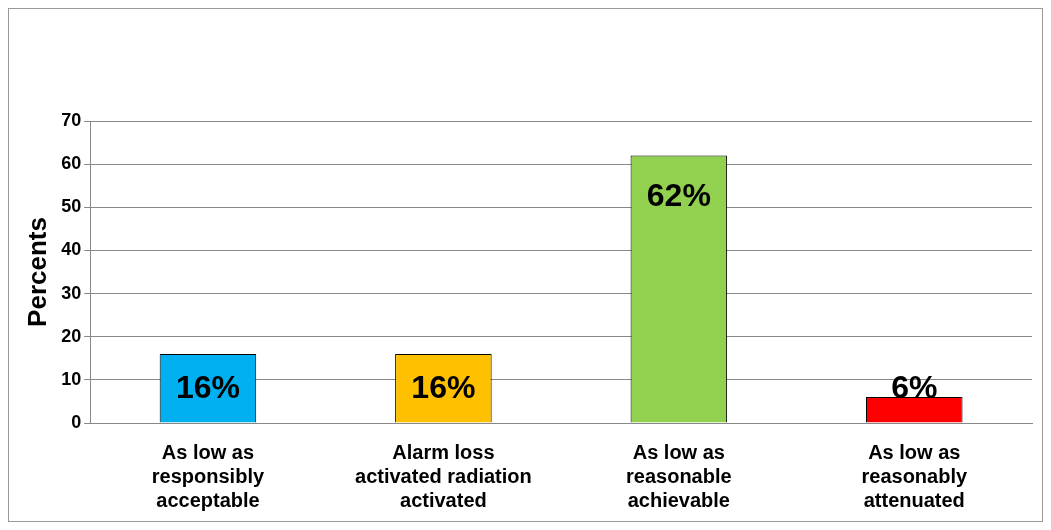 Image resolution: width=1051 pixels, height=530 pixels. Describe the element at coordinates (76, 421) in the screenshot. I see `y-tick-label: 0` at that location.